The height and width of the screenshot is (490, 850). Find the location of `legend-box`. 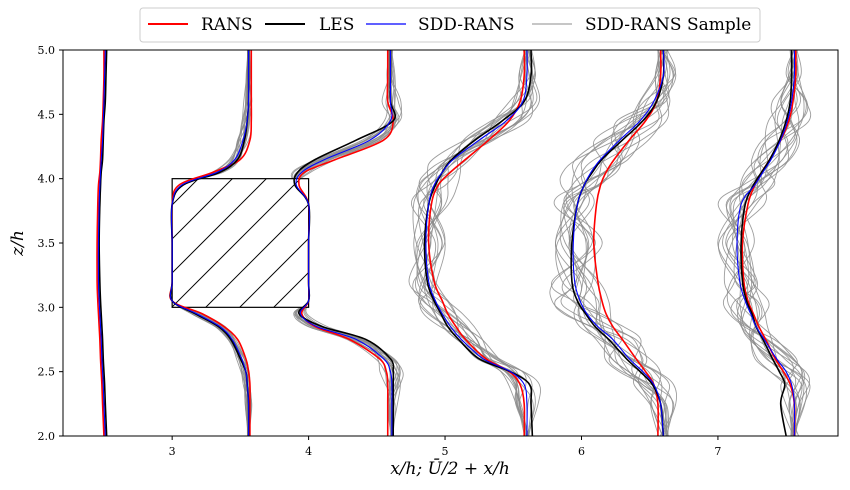

legend-box is located at coordinates (450, 25).